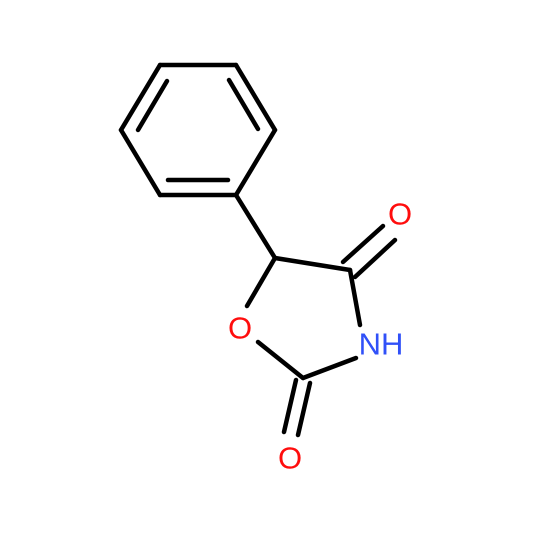  I want to click on benzene-ring, so click(198, 130).